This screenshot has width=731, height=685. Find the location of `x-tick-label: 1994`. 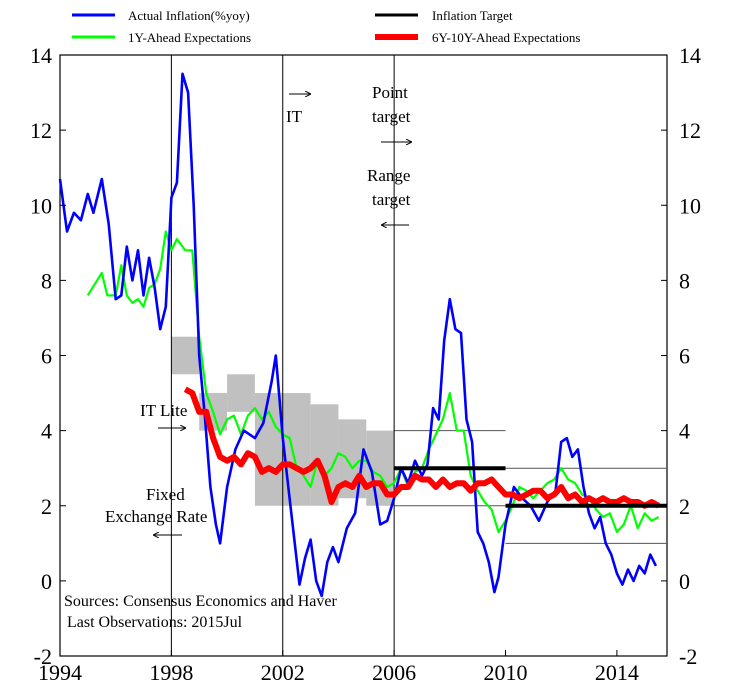

x-tick-label: 1994 is located at coordinates (60, 672).